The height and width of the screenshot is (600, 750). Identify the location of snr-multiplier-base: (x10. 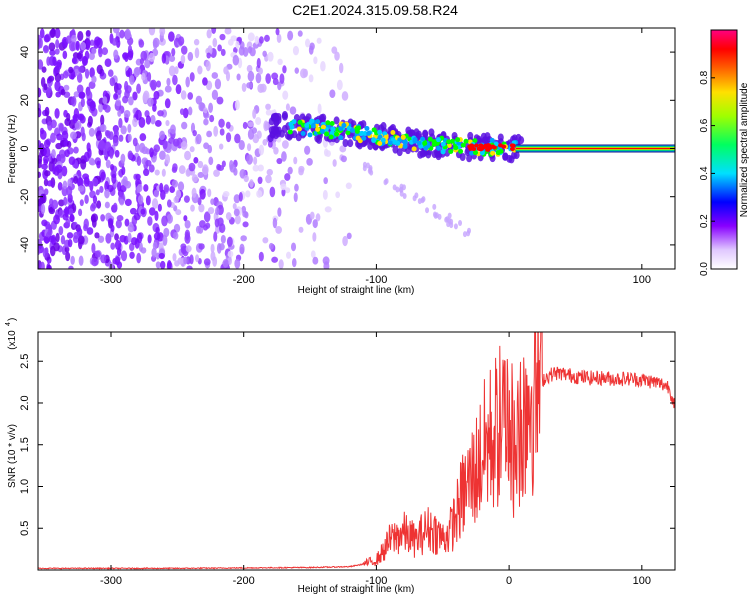
(12, 340).